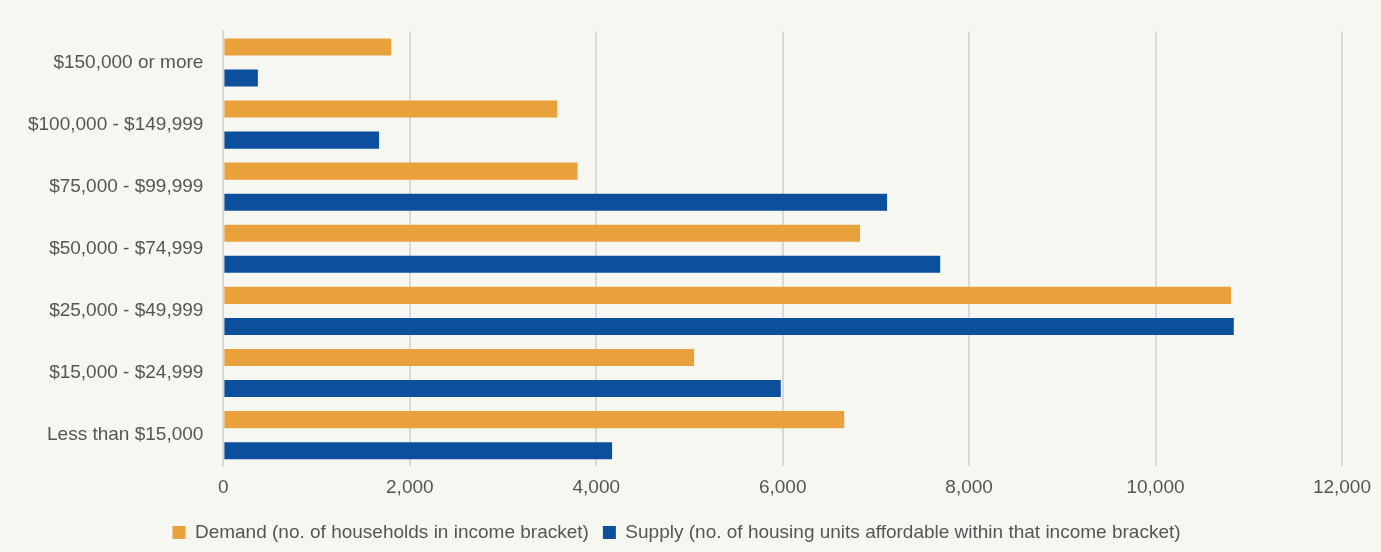  Describe the element at coordinates (782, 486) in the screenshot. I see `x-tick-label: 6,000` at that location.